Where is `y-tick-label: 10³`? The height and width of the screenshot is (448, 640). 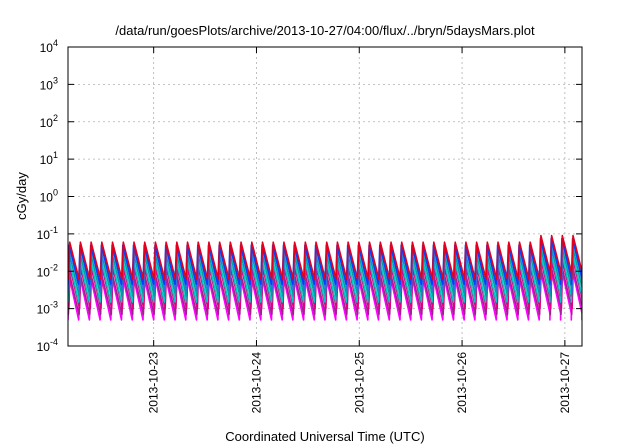 y-tick-label: 10³ is located at coordinates (49, 83).